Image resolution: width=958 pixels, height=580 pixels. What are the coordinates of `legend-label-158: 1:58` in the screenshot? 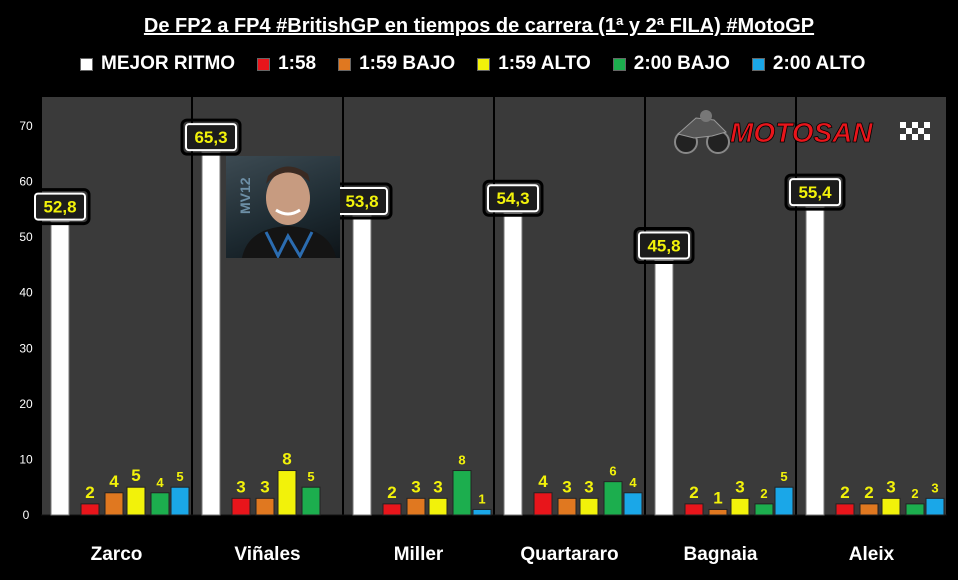 It's located at (297, 63).